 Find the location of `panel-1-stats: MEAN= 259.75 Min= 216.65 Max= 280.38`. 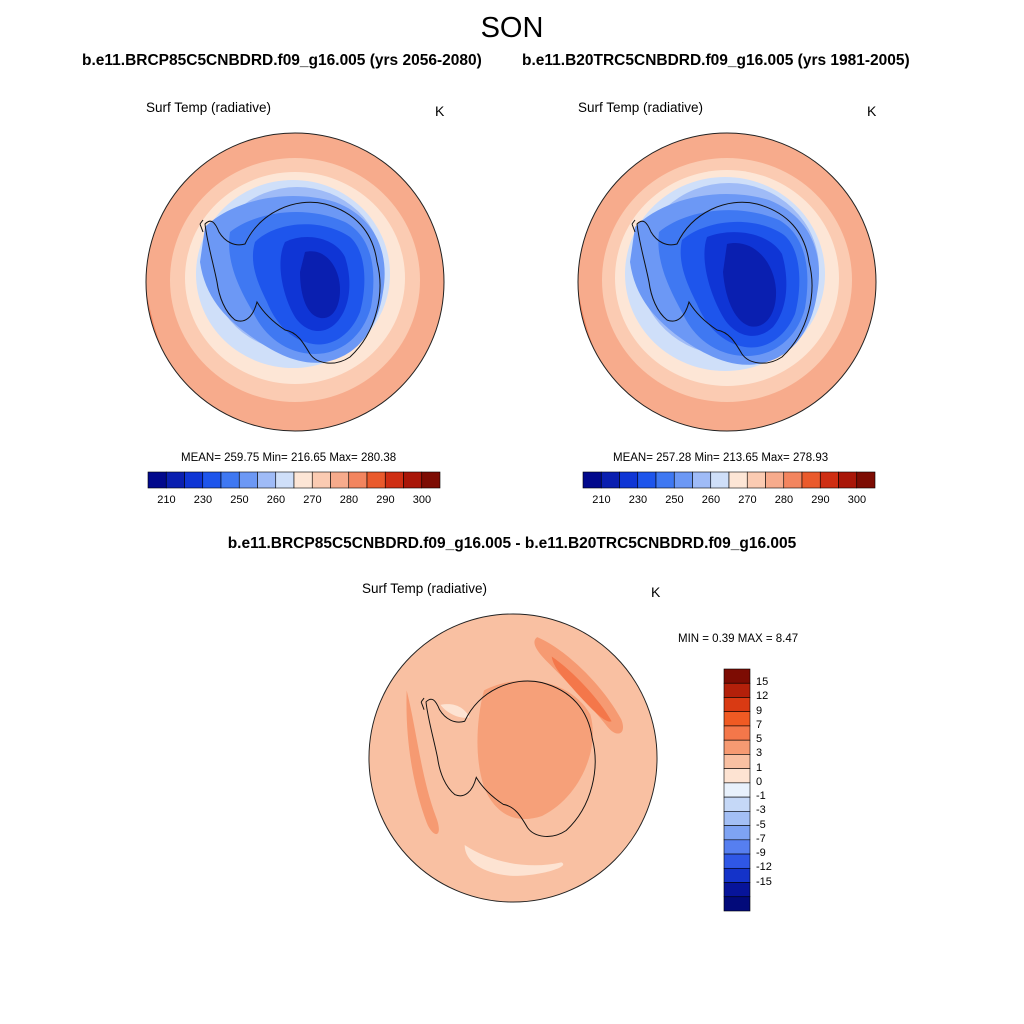

panel-1-stats: MEAN= 259.75 Min= 216.65 Max= 280.38 is located at coordinates (289, 458).